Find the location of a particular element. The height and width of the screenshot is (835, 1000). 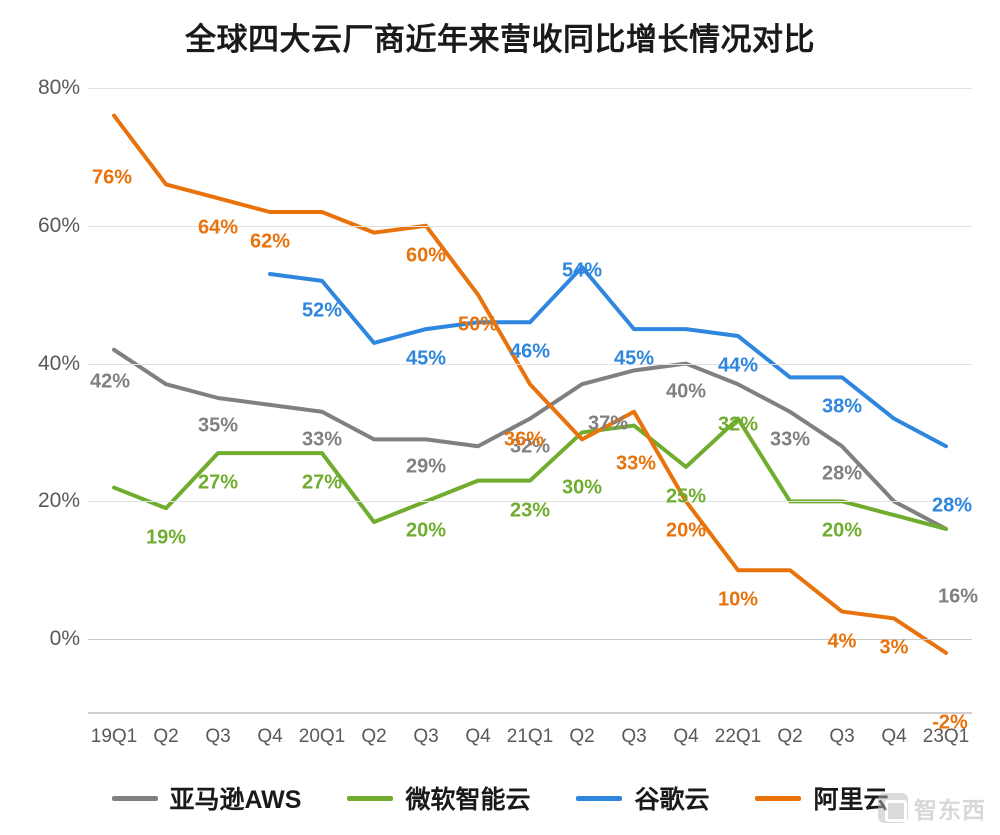

data-point-label: 38% is located at coordinates (842, 406).